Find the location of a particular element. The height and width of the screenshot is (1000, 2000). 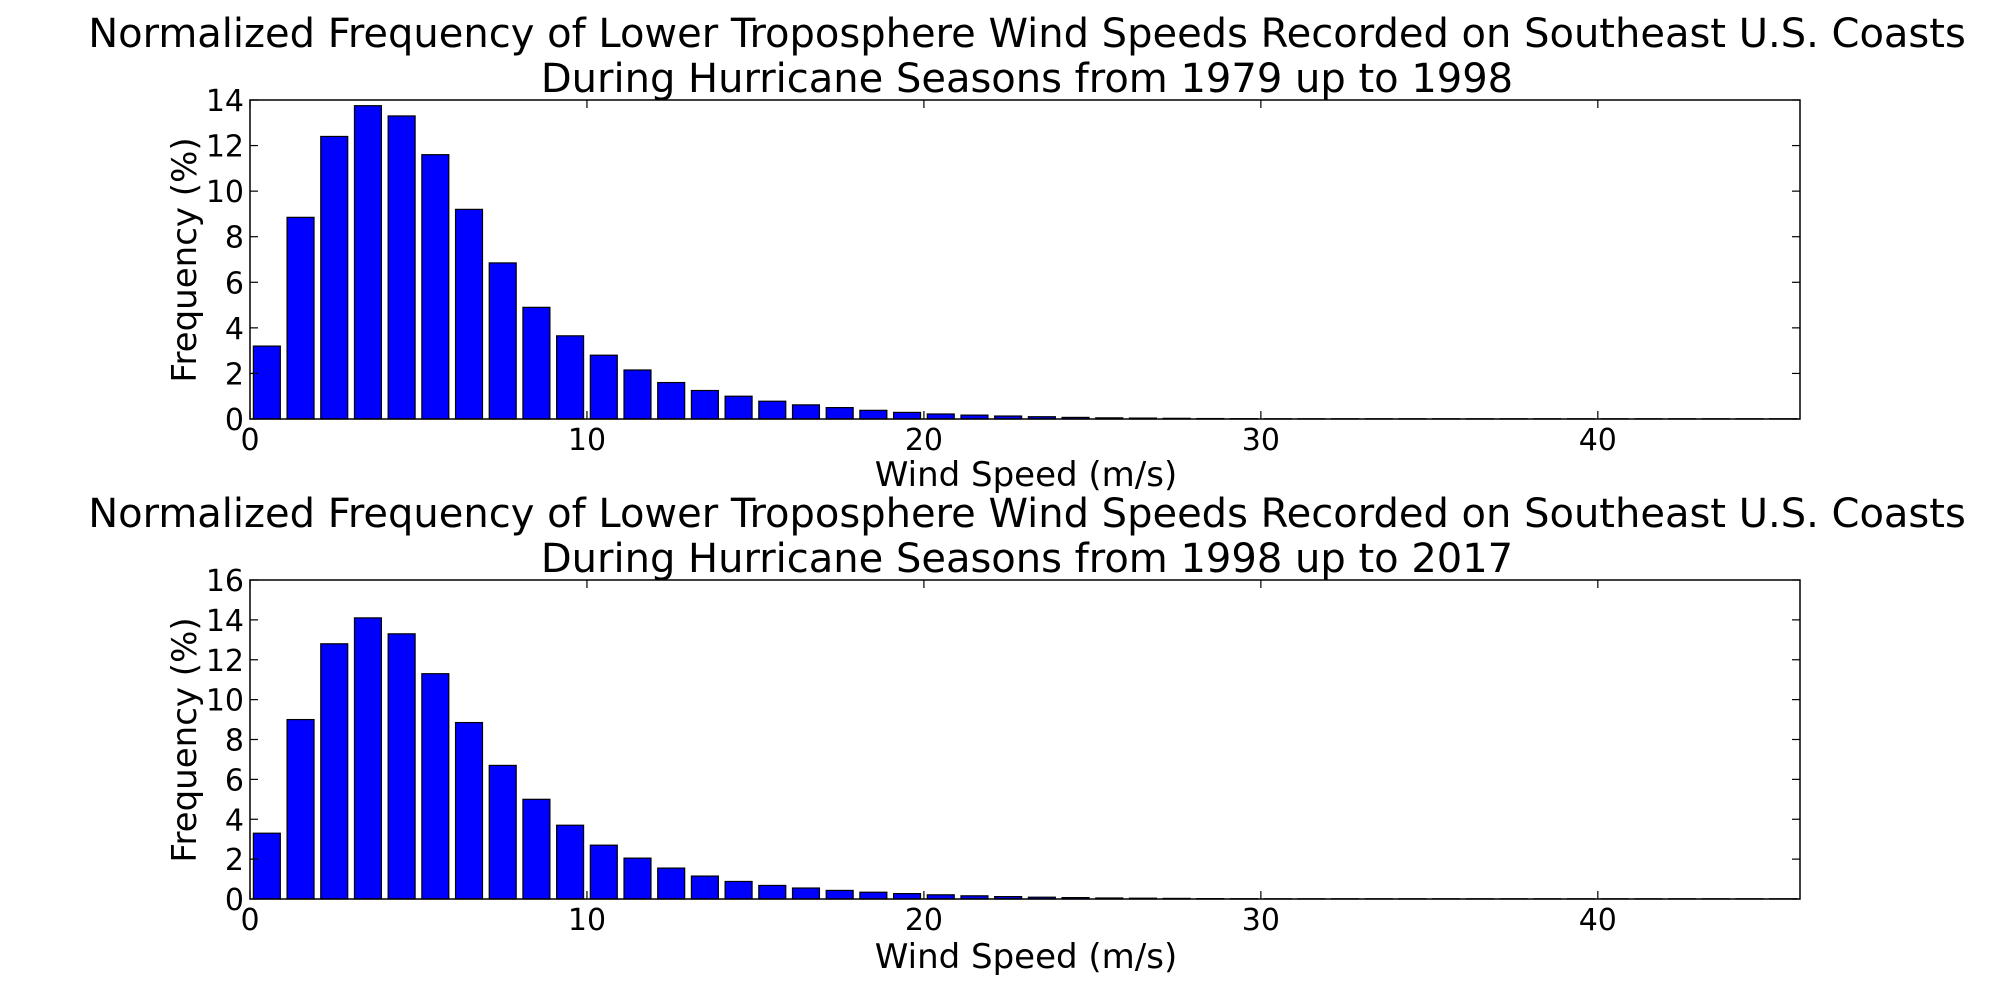

chart-1-y-tick-label: 6 is located at coordinates (234, 283).